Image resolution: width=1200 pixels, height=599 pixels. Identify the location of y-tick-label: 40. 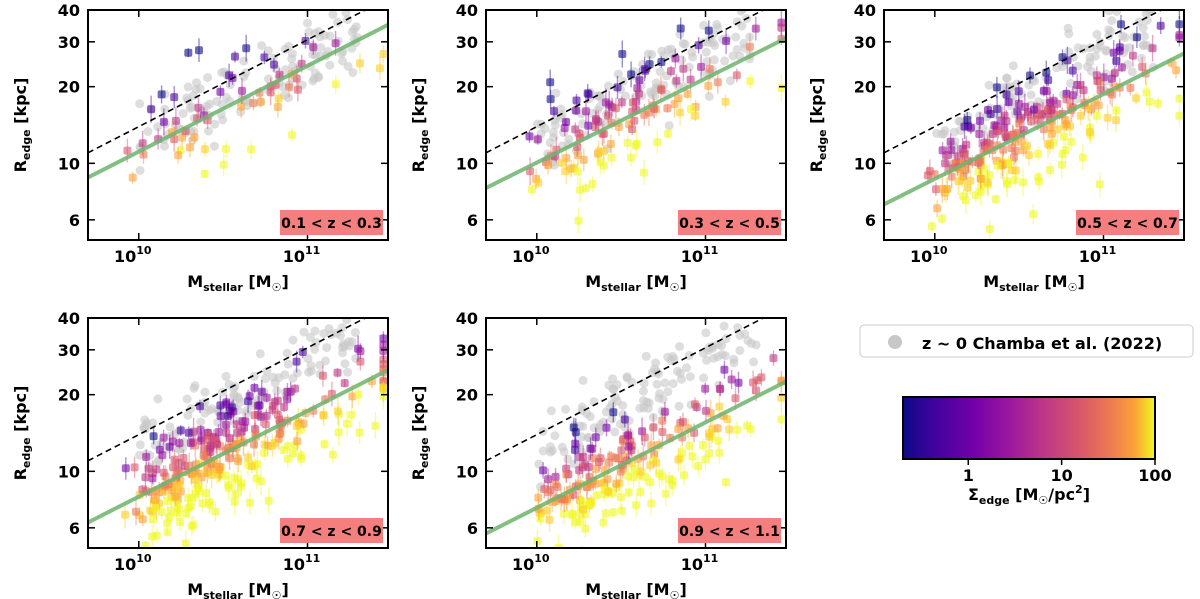
(467, 10).